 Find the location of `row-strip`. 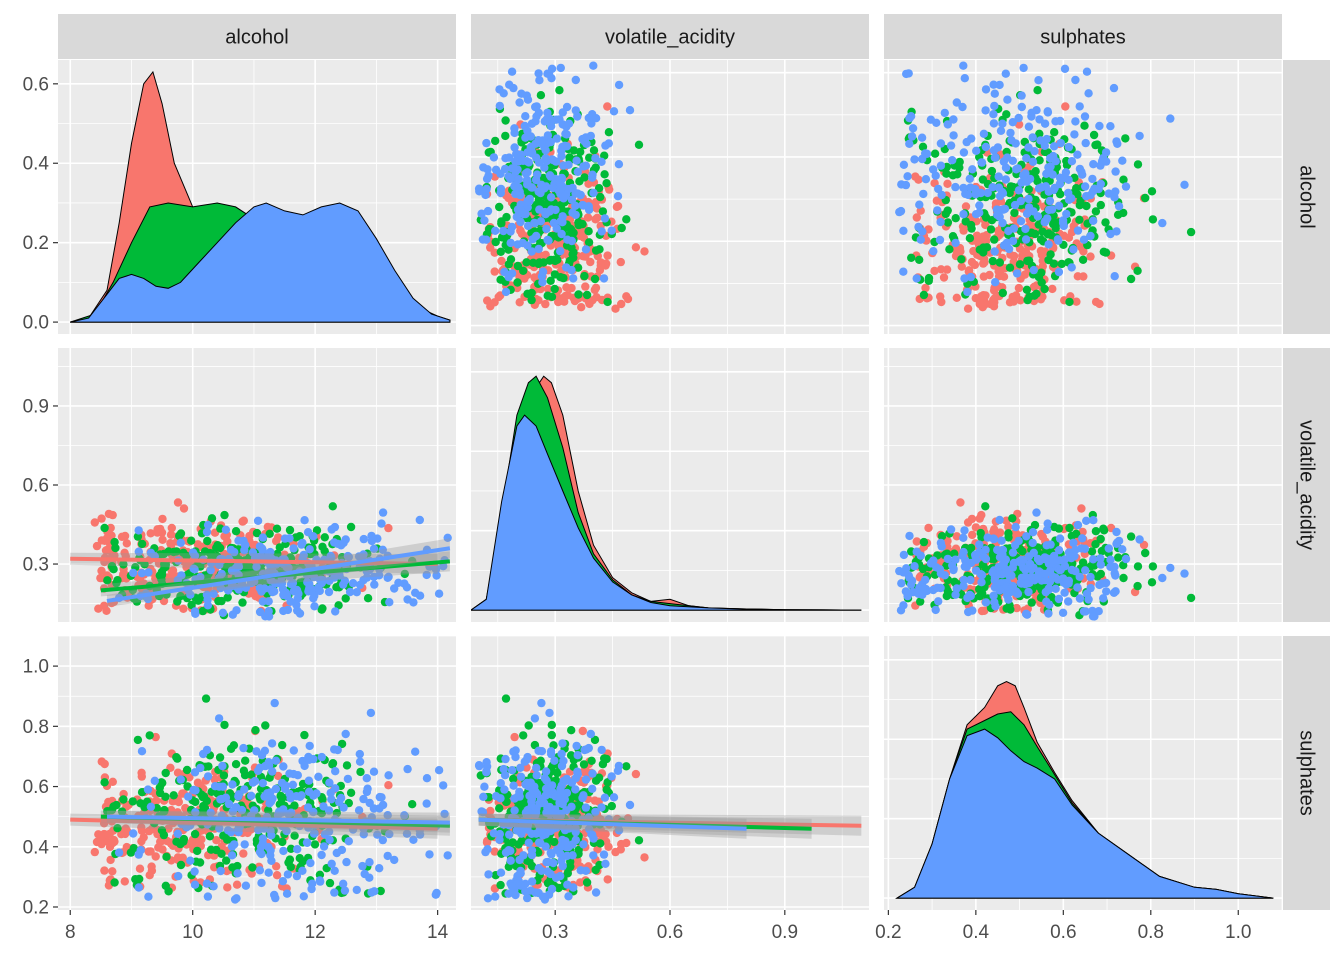

row-strip is located at coordinates (1306, 773).